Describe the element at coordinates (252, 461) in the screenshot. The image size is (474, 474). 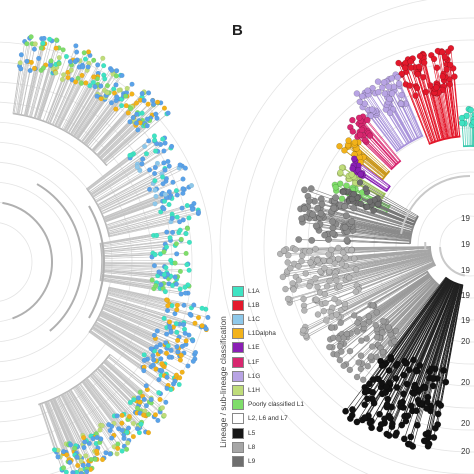
I see `legend-label: L9` at that location.